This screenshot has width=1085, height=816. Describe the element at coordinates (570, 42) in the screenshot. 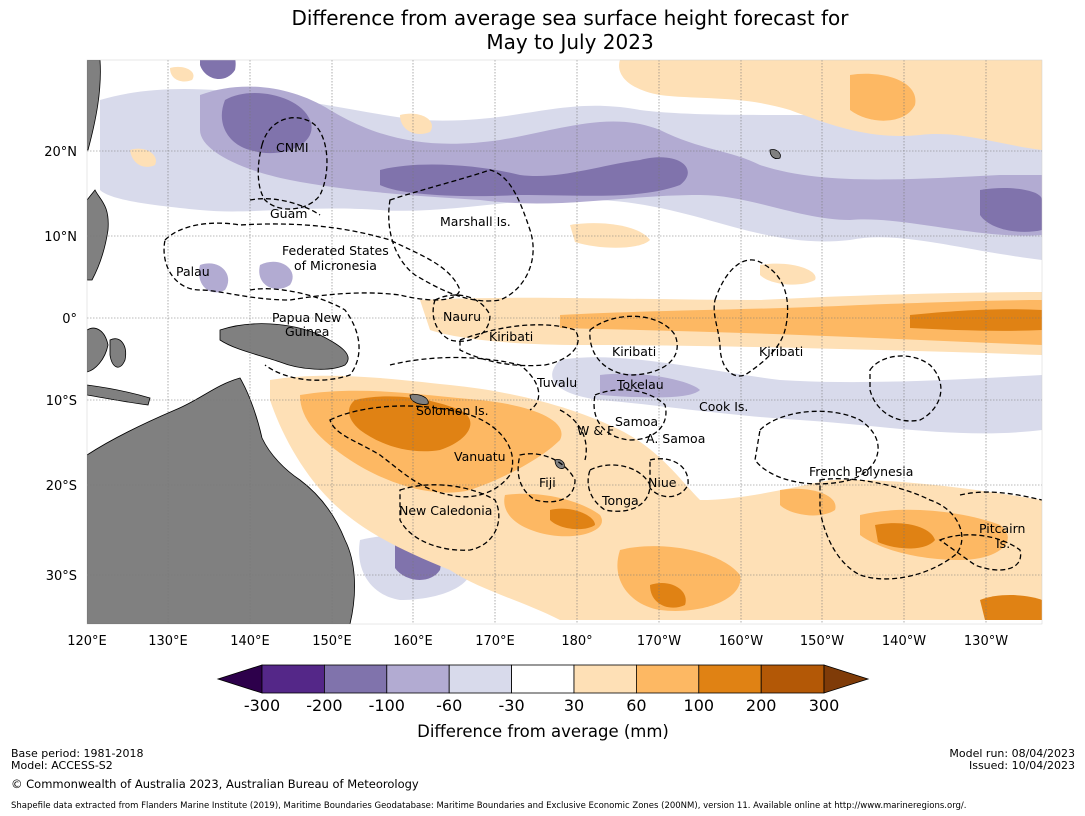

I see `title-line-2: May to July 2023` at that location.